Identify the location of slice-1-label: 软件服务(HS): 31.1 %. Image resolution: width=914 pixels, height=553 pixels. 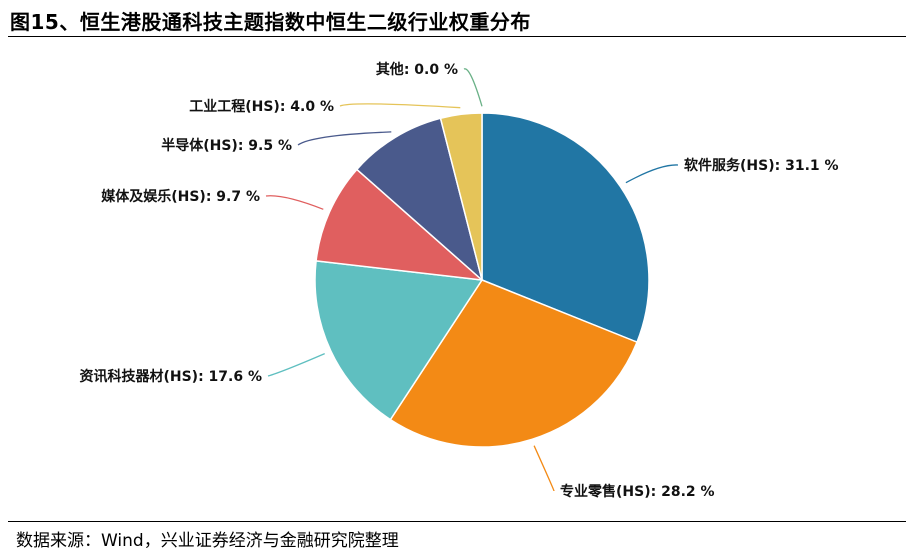
(761, 165).